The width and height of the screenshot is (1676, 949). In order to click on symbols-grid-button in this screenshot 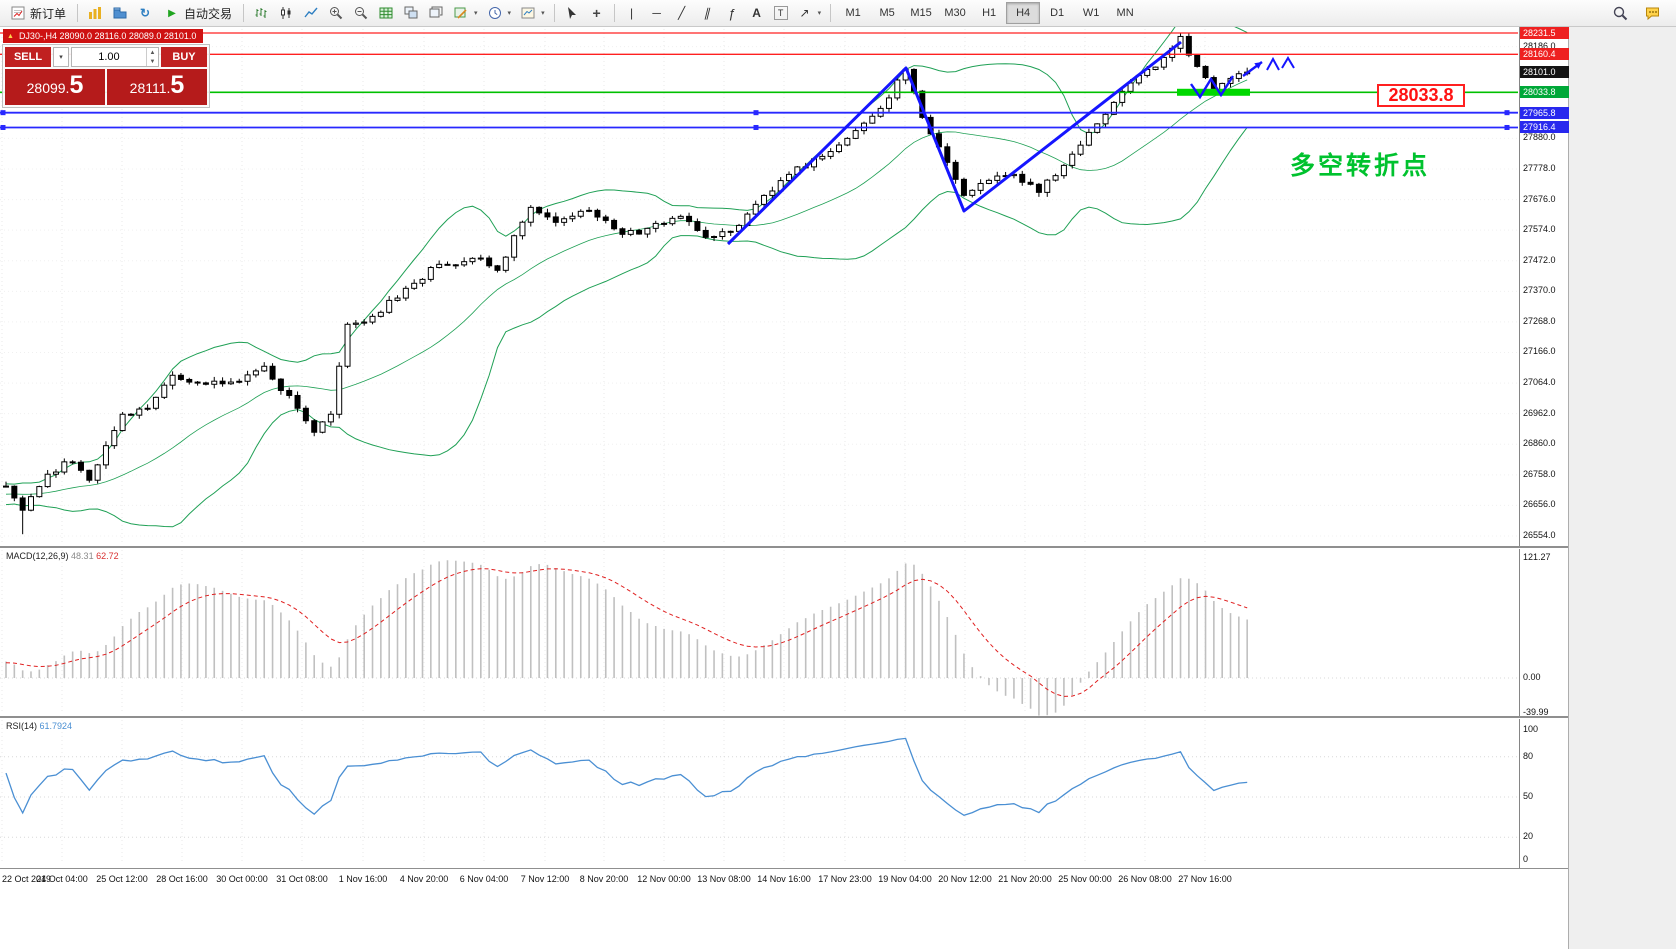, I will do `click(386, 13)`.